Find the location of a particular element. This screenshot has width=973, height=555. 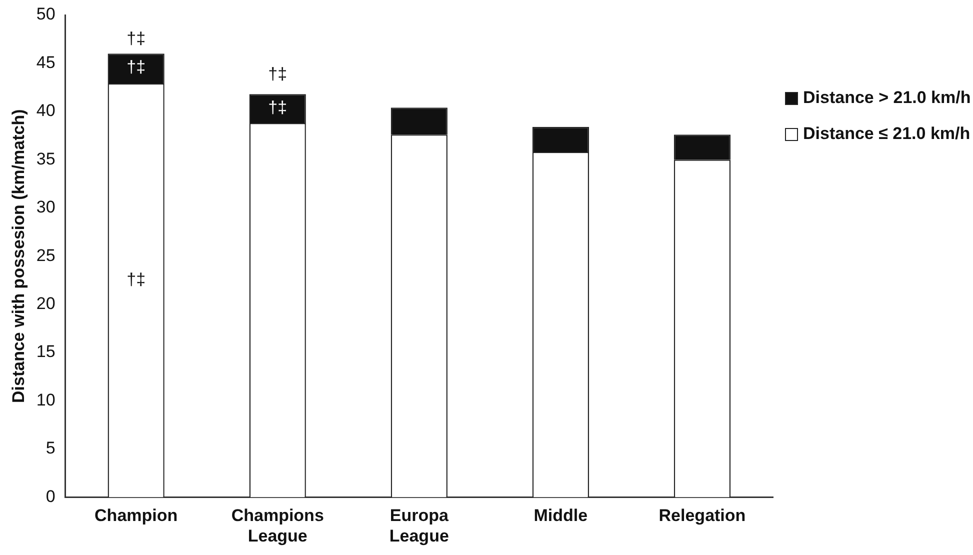

y-axis-title: Distance with possesion (km/match) is located at coordinates (18, 256).